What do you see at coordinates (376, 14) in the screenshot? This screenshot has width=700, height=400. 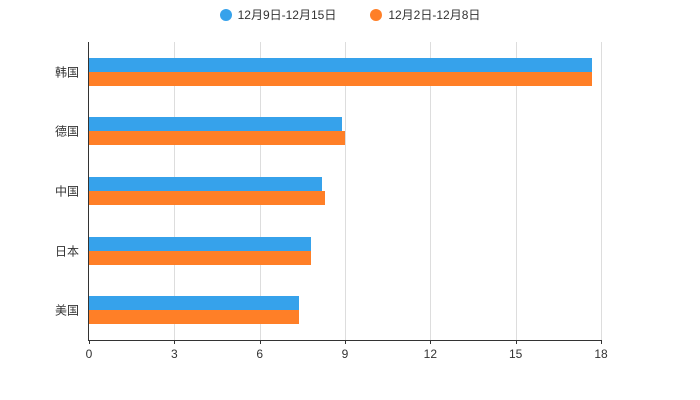 I see `legend-marker-orange-icon` at bounding box center [376, 14].